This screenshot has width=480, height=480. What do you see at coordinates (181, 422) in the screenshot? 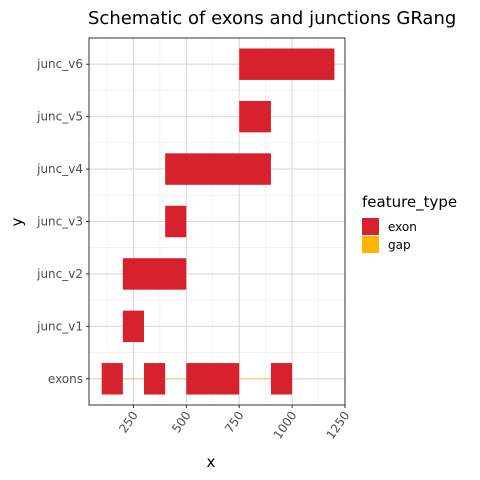
I see `x-tick-label: 500` at bounding box center [181, 422].